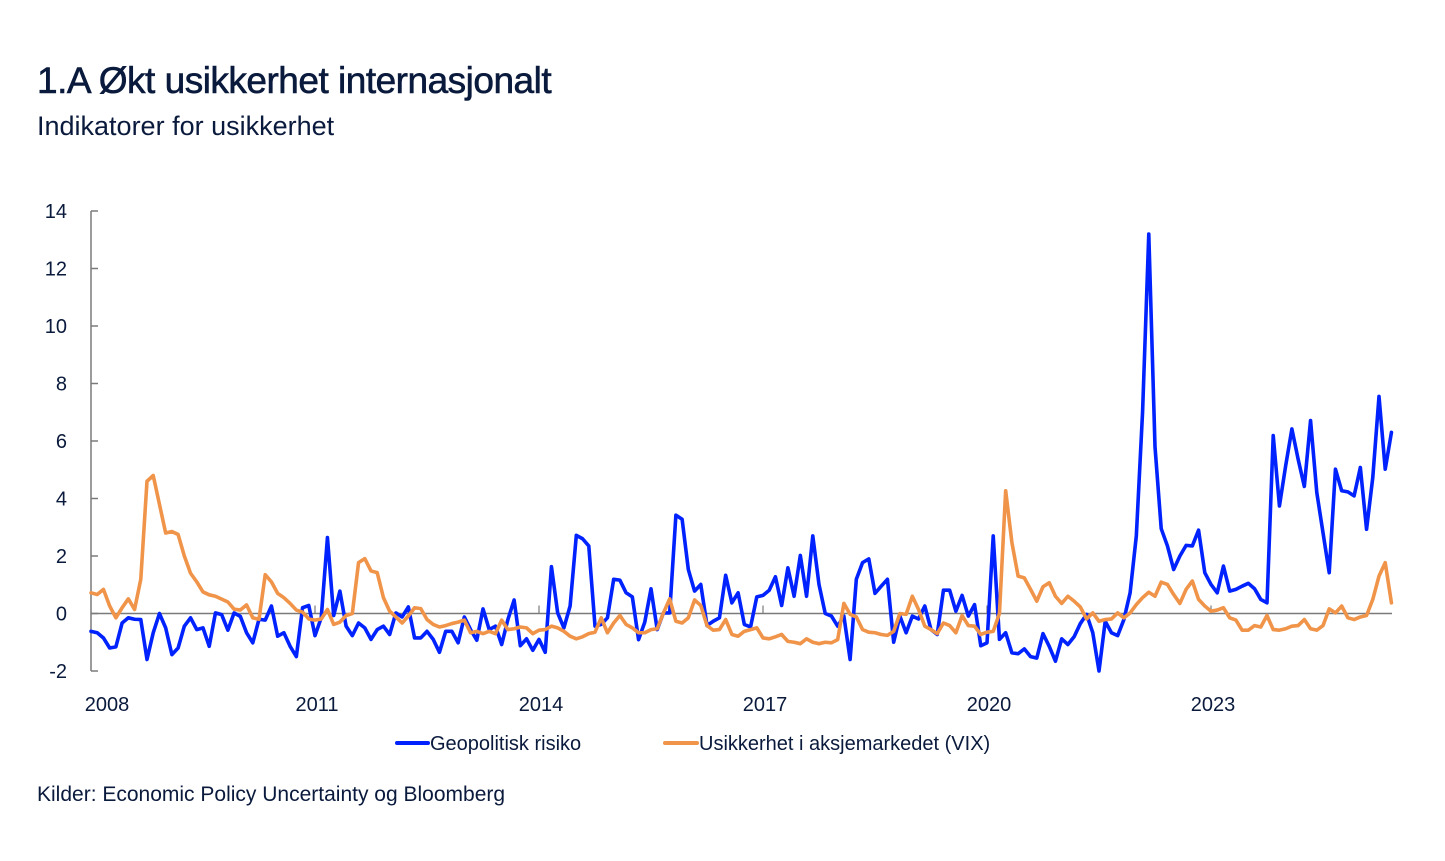 The width and height of the screenshot is (1445, 861). What do you see at coordinates (989, 705) in the screenshot?
I see `x-tick-label: 2020` at bounding box center [989, 705].